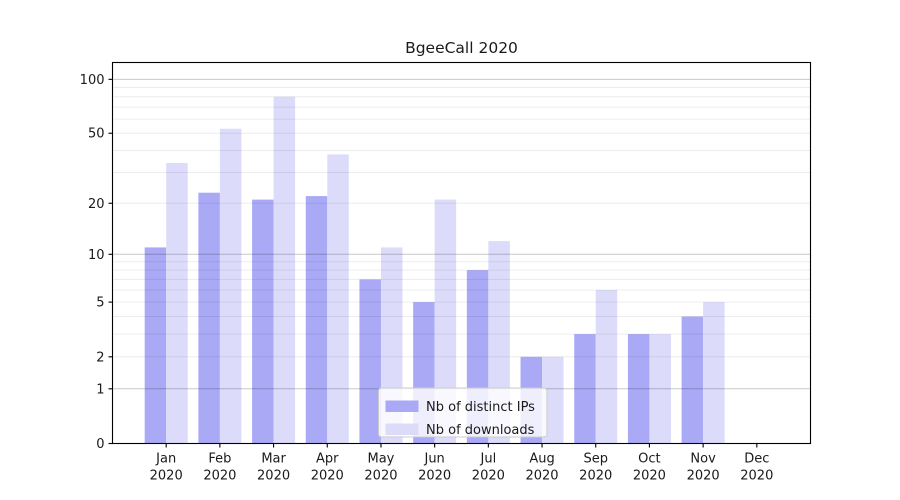 This screenshot has height=500, width=900. What do you see at coordinates (96, 204) in the screenshot?
I see `y-tick-label: 20` at bounding box center [96, 204].